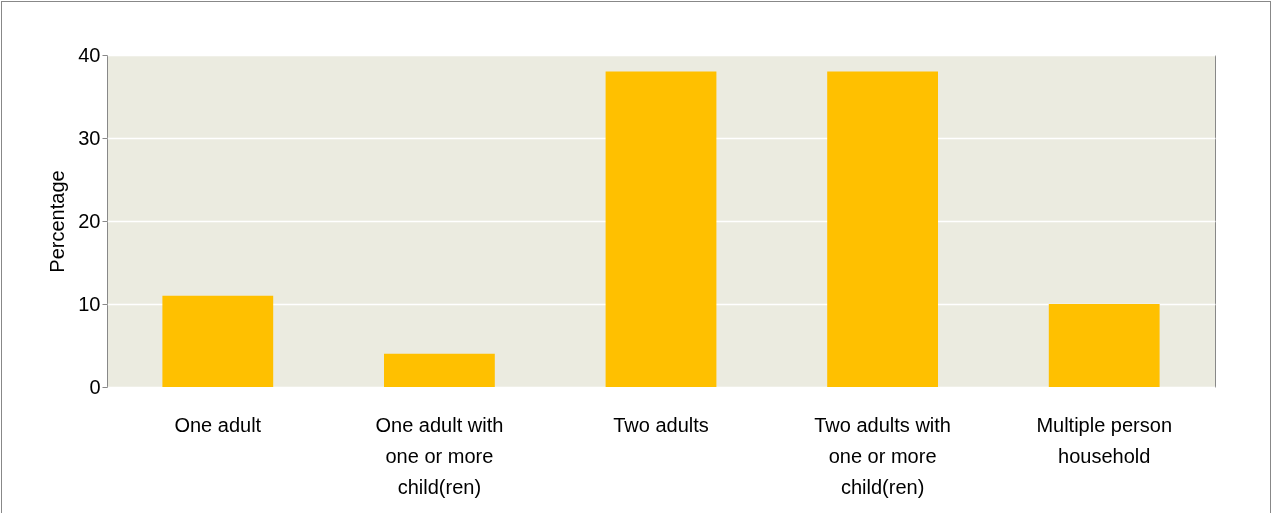  What do you see at coordinates (218, 424) in the screenshot?
I see `x-tick-label: One adult` at bounding box center [218, 424].